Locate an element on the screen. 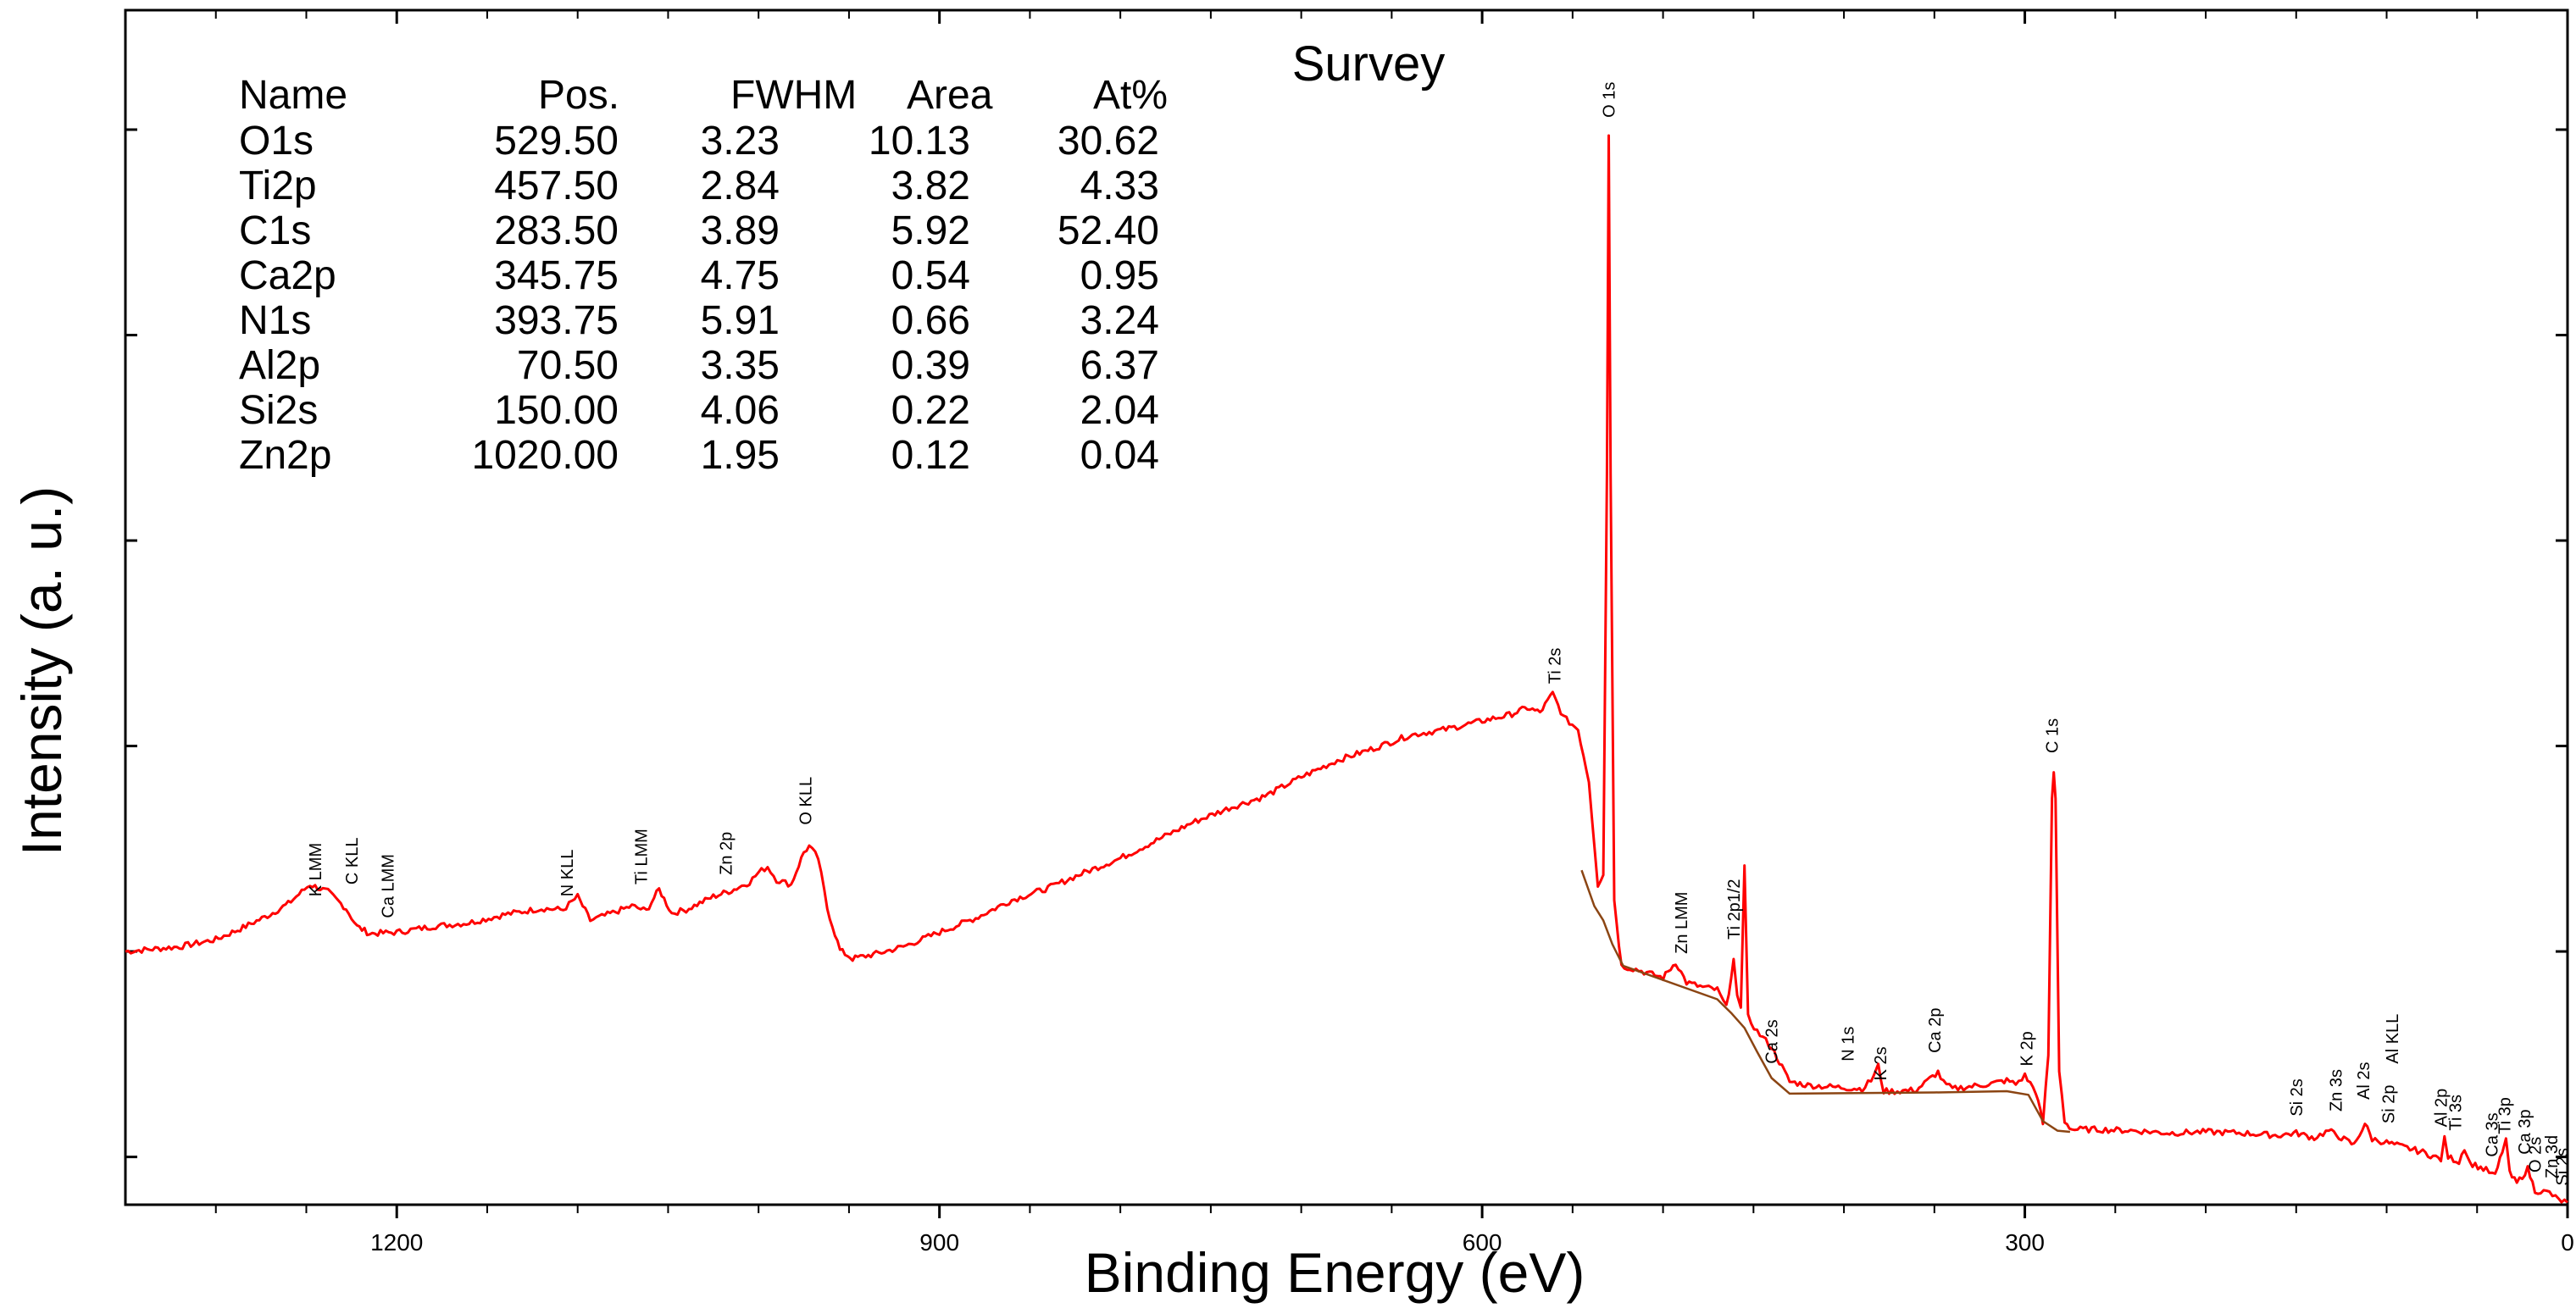 This screenshot has height=1314, width=2576. table-header: Area is located at coordinates (950, 95).